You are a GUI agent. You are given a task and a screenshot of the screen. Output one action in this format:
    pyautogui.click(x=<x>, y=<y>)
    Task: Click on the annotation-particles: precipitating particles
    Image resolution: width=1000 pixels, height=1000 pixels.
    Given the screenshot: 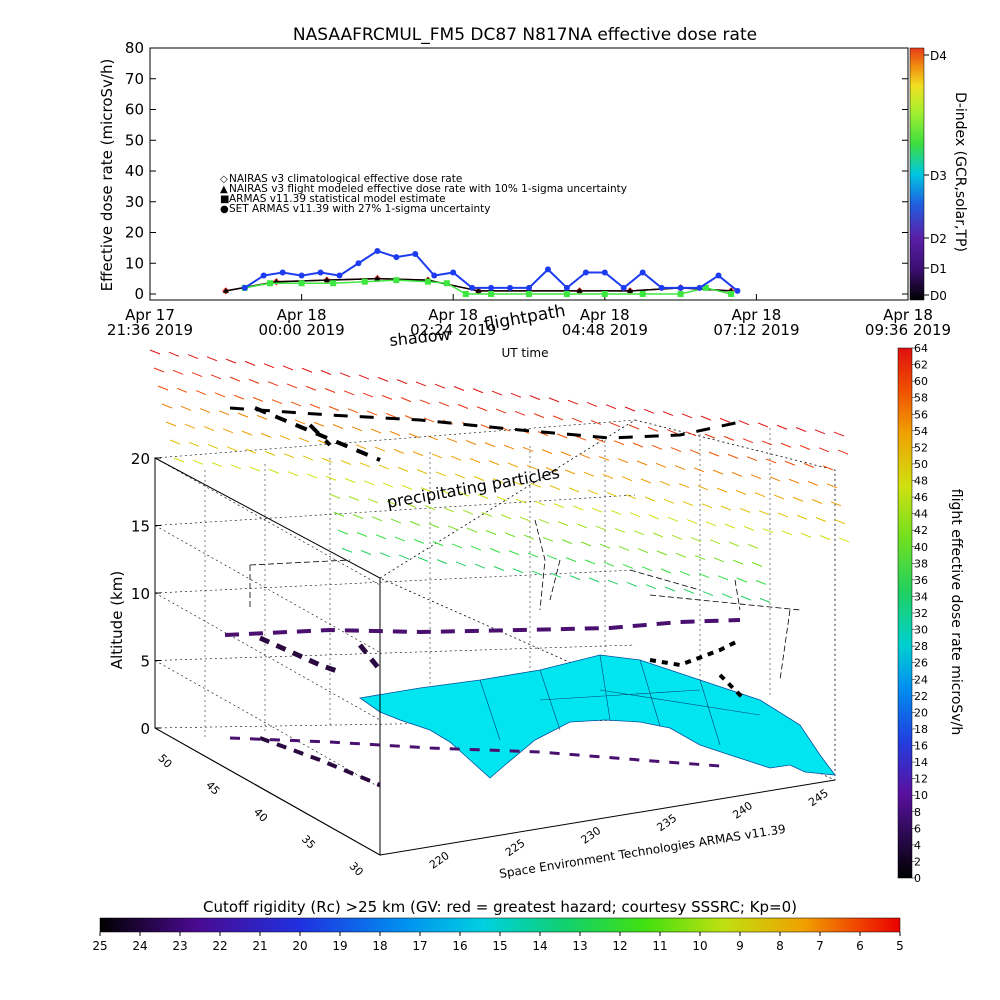 What is the action you would take?
    pyautogui.click(x=473, y=487)
    